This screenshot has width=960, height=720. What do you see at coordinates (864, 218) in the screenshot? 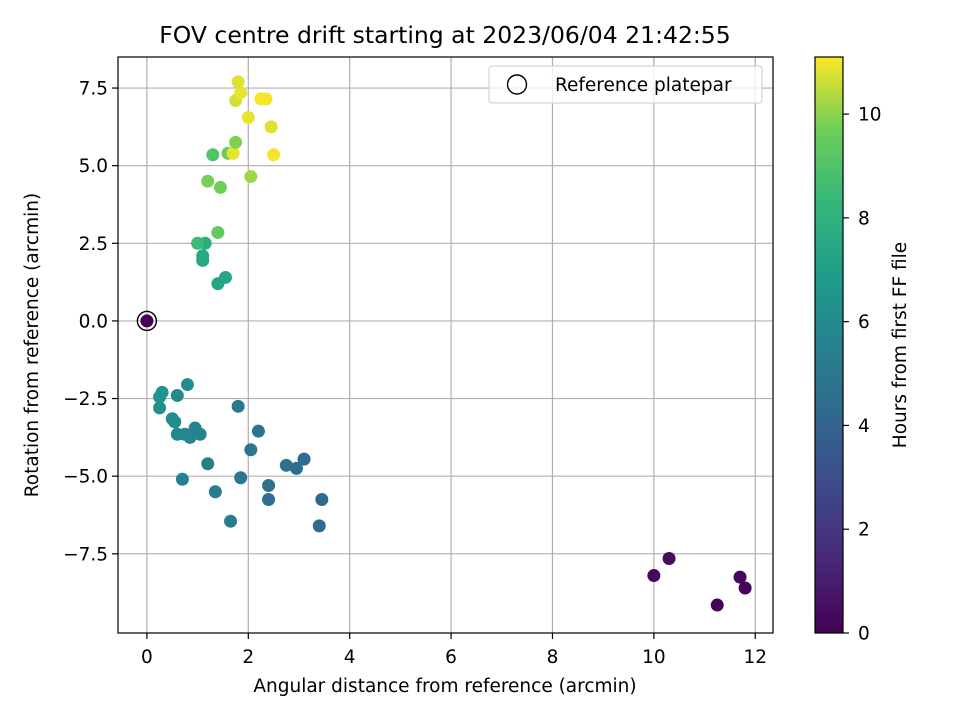
I see `colorbar-tick-label: 8` at bounding box center [864, 218].